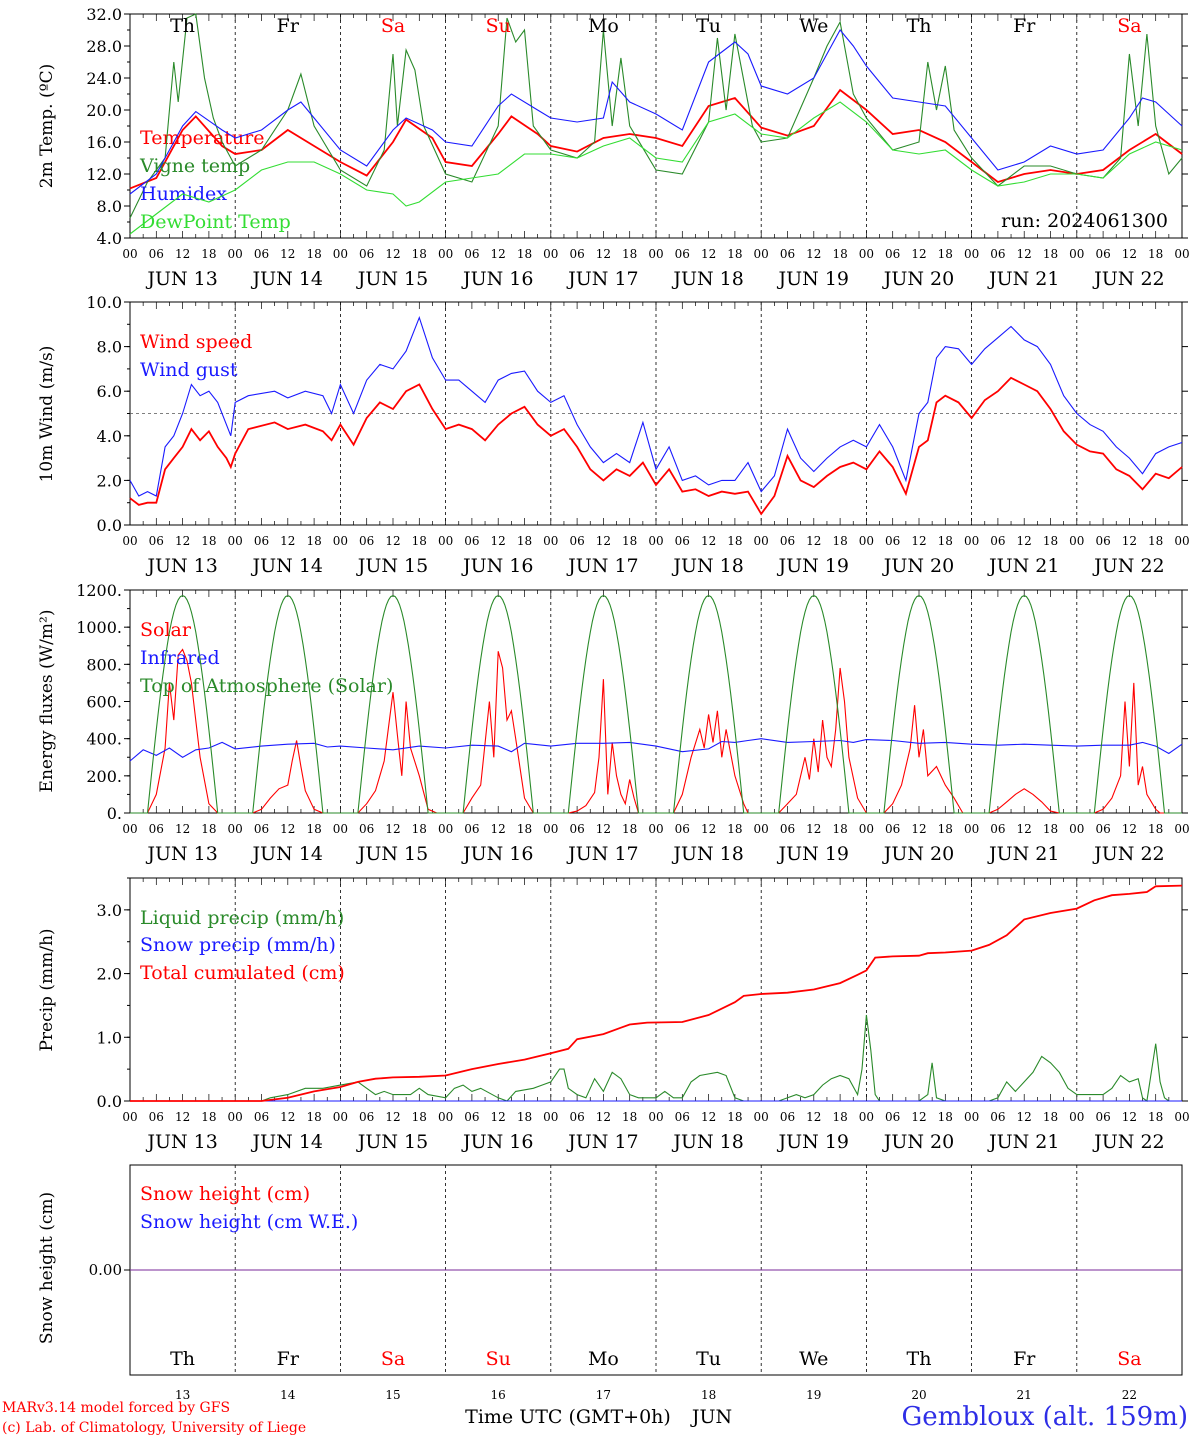 This screenshot has width=1194, height=1440. I want to click on panel-3-frame, so click(656, 701).